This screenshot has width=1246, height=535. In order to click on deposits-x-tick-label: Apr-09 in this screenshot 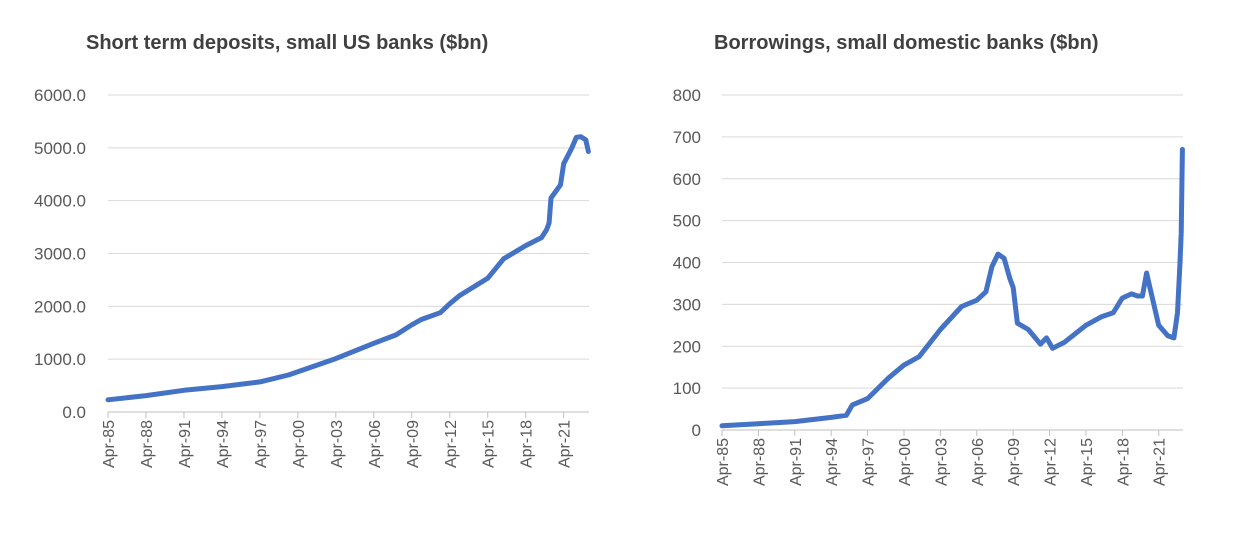, I will do `click(413, 444)`.